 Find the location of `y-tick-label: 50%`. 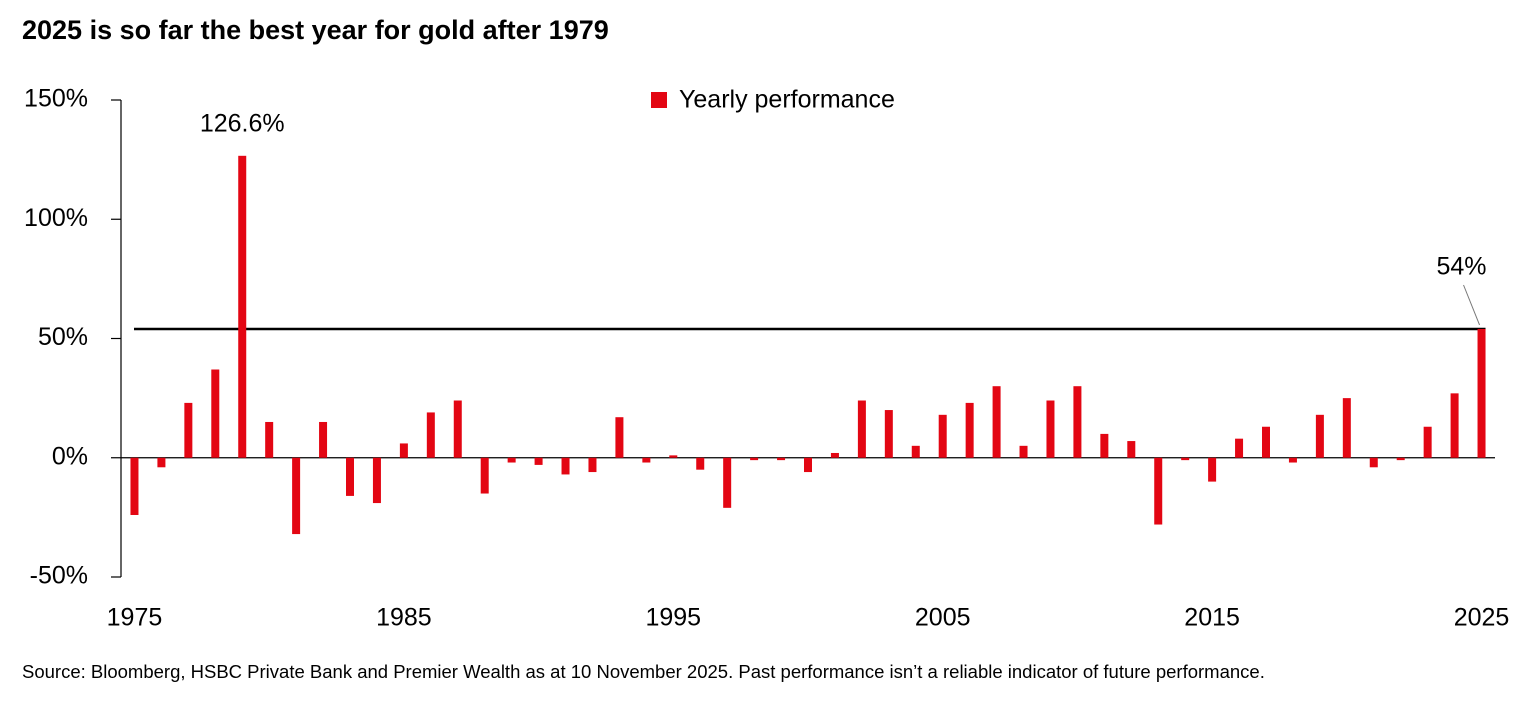

y-tick-label: 50% is located at coordinates (63, 337).